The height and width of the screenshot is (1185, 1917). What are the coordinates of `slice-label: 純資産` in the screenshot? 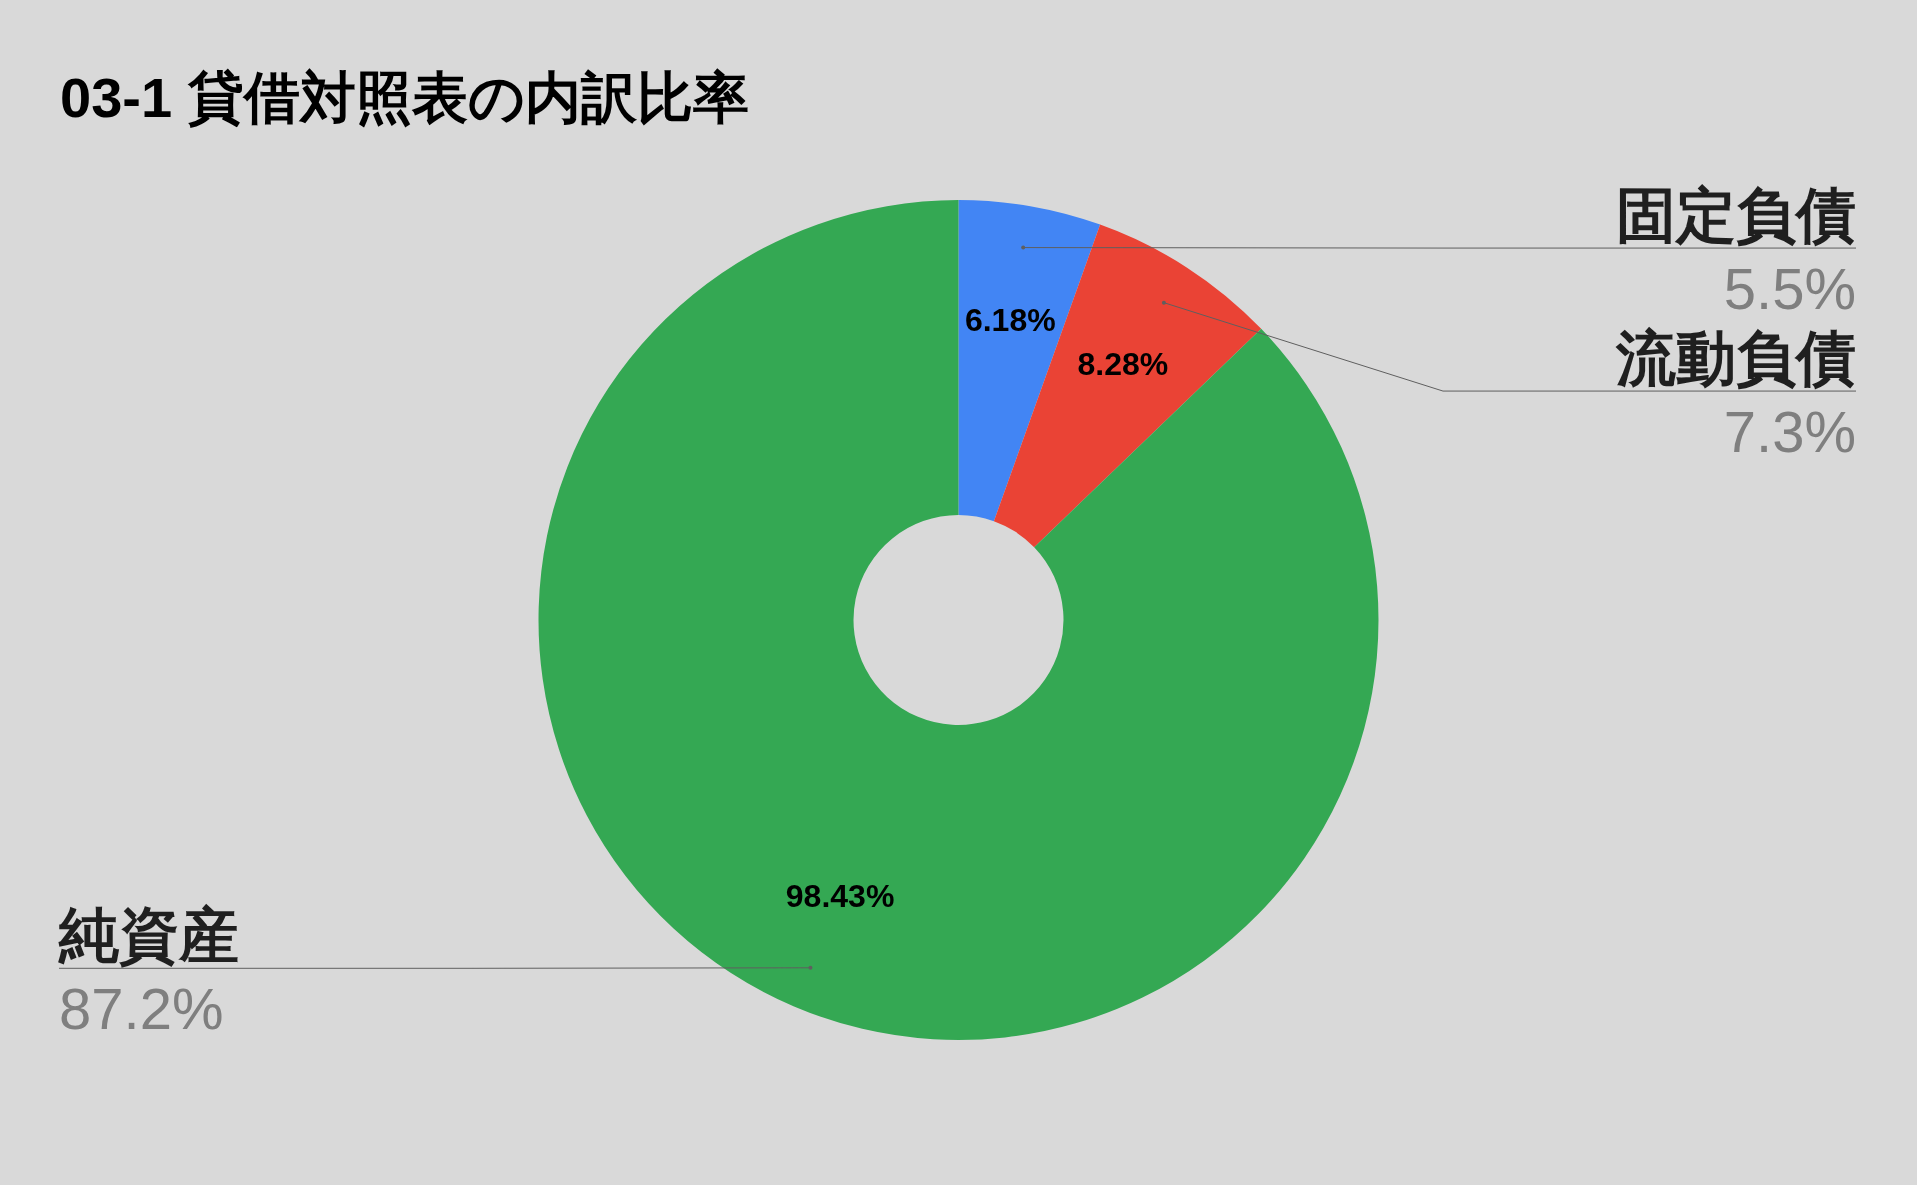 It's located at (148, 935).